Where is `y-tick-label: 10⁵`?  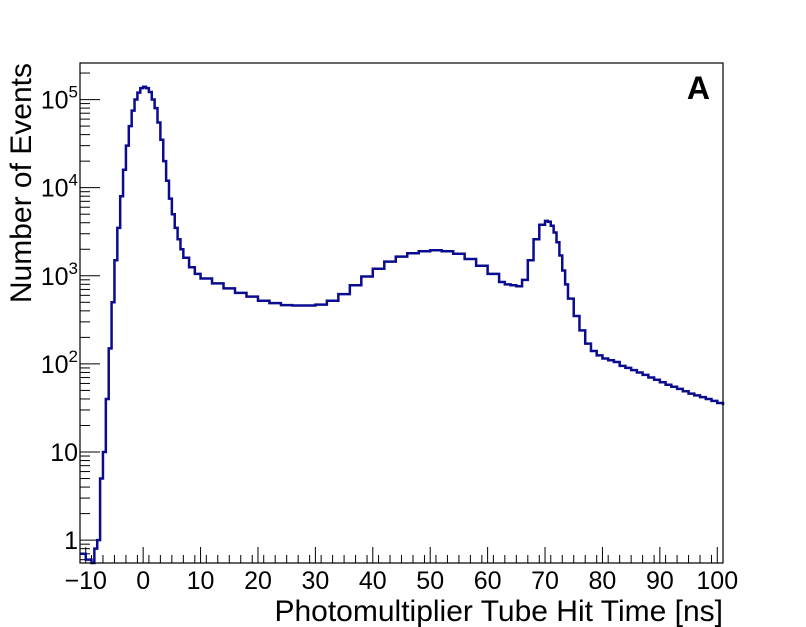 y-tick-label: 10⁵ is located at coordinates (59, 99).